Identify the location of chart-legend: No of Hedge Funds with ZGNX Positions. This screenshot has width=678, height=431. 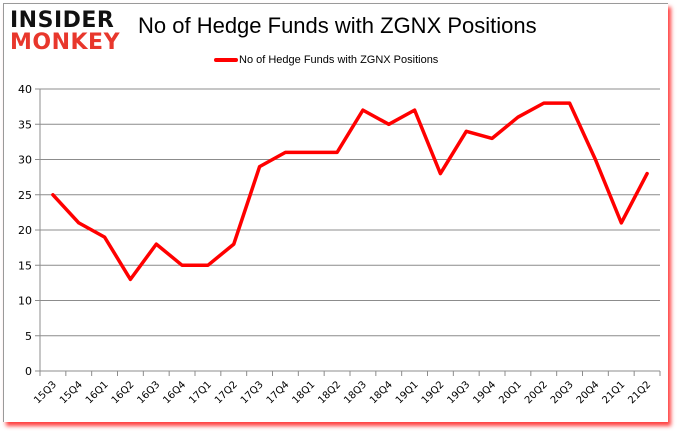
(326, 60).